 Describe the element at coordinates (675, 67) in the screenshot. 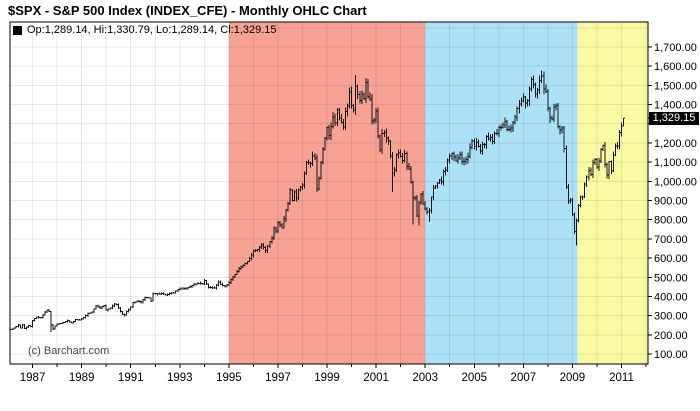

I see `y-tick-label: 1,600.00` at that location.